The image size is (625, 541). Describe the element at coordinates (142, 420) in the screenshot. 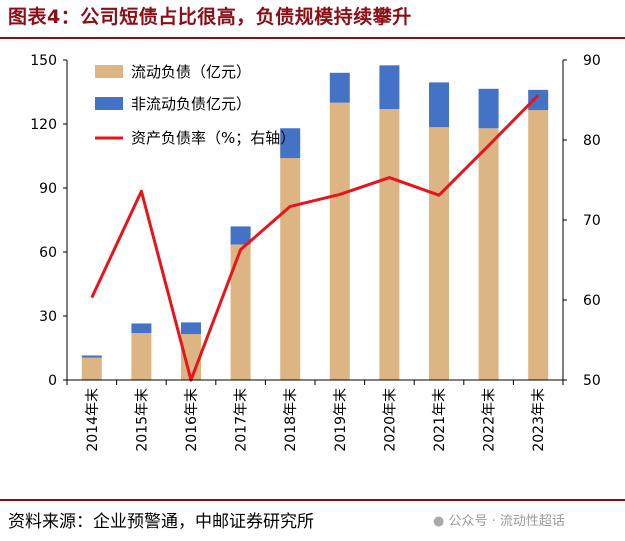

I see `x-tick-label: 2015年末` at that location.